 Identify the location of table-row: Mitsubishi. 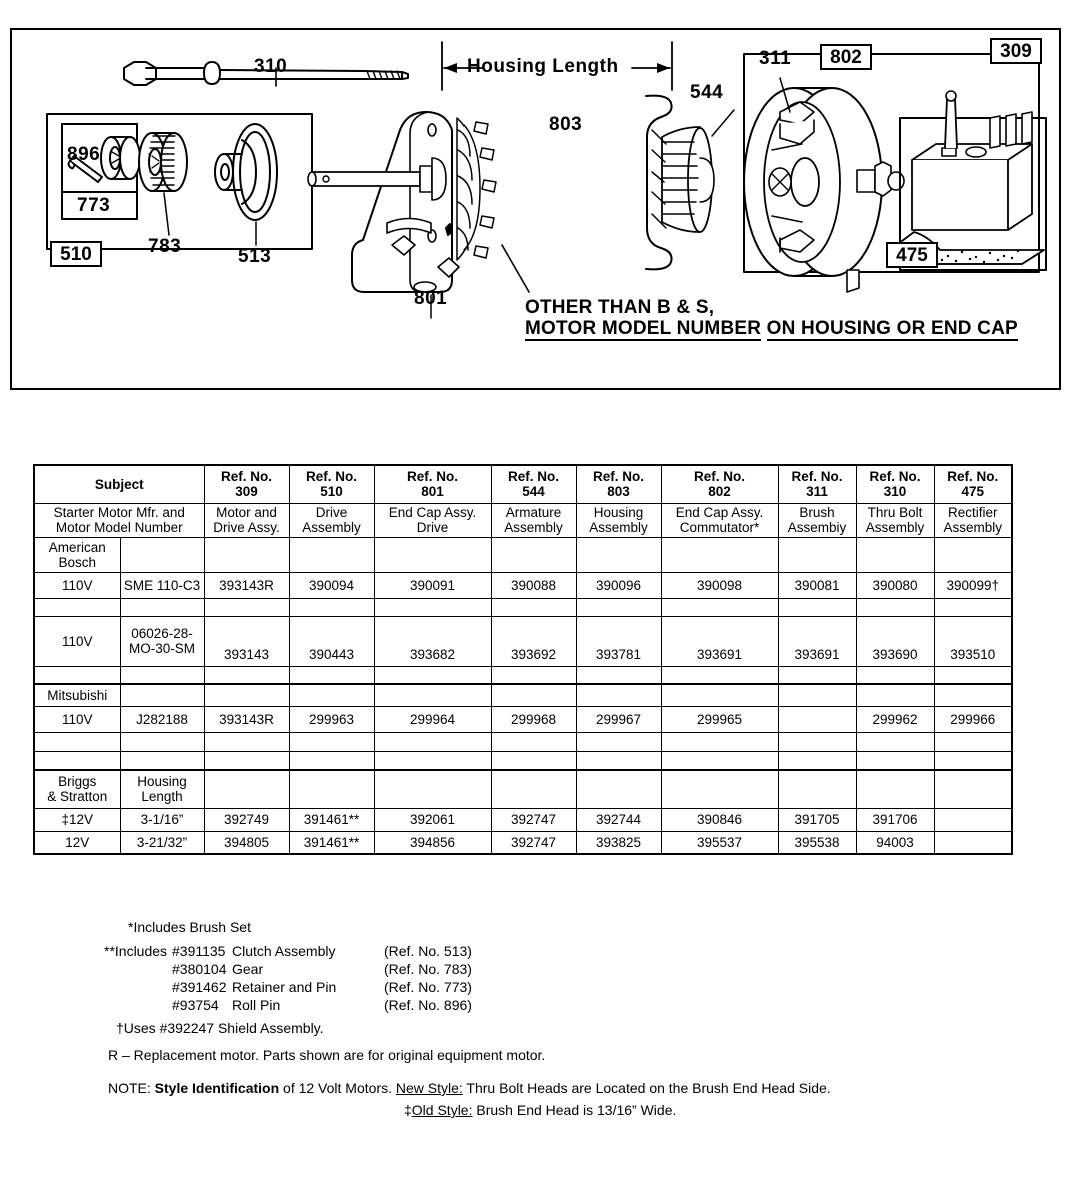
(523, 695).